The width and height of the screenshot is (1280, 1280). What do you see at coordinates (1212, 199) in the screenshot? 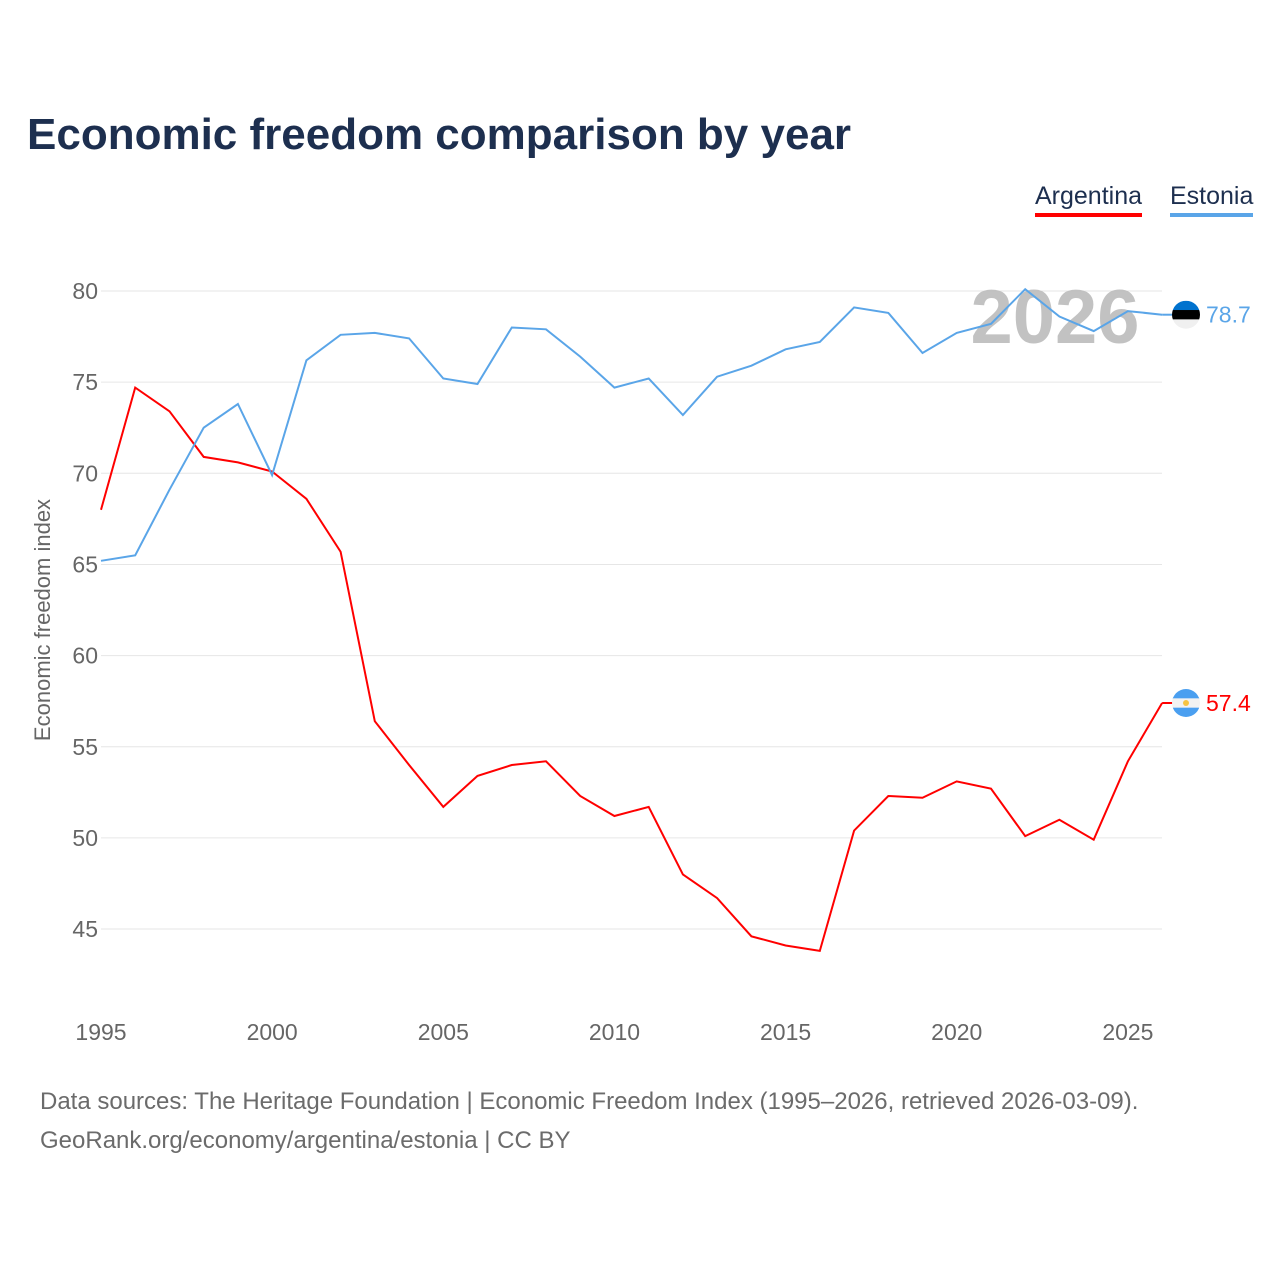
I see `legend-estonia: Estonia` at bounding box center [1212, 199].